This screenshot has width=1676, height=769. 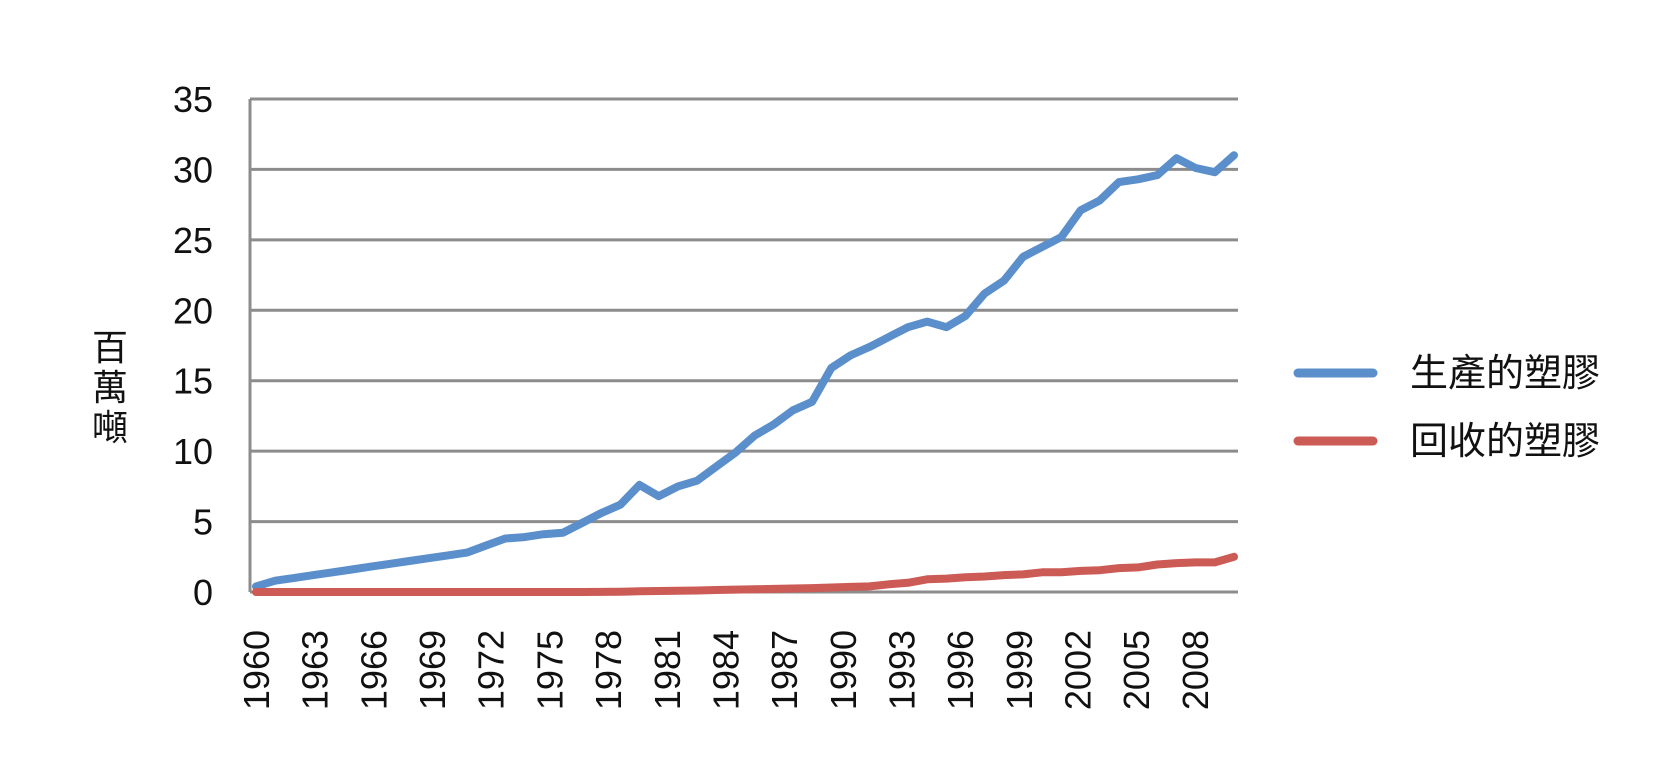 I want to click on x-tick-label: 1963, so click(x=315, y=670).